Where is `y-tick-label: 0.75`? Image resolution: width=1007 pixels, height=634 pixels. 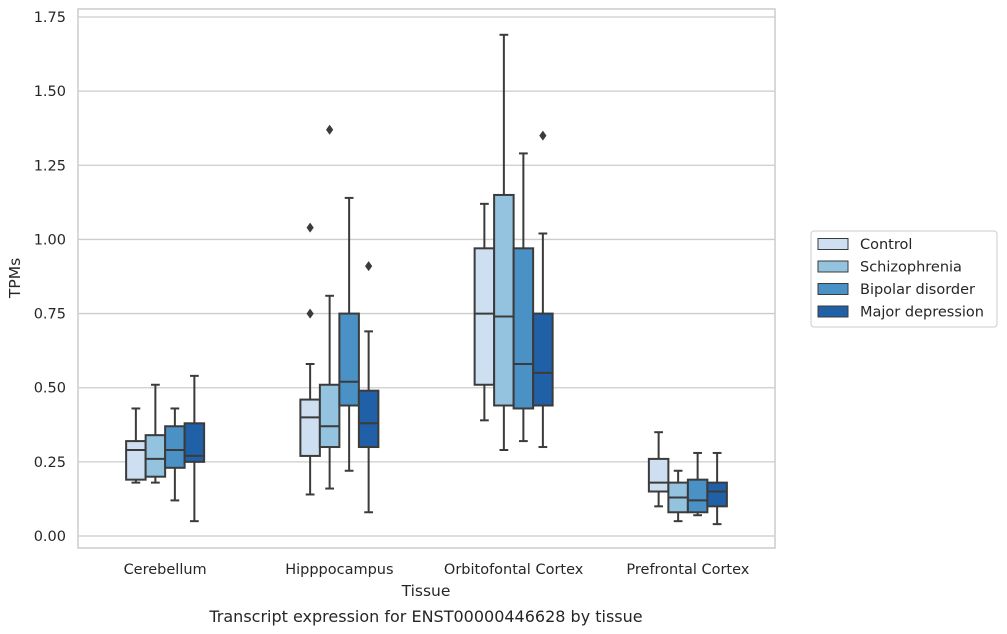
y-tick-label: 0.75 is located at coordinates (50, 315).